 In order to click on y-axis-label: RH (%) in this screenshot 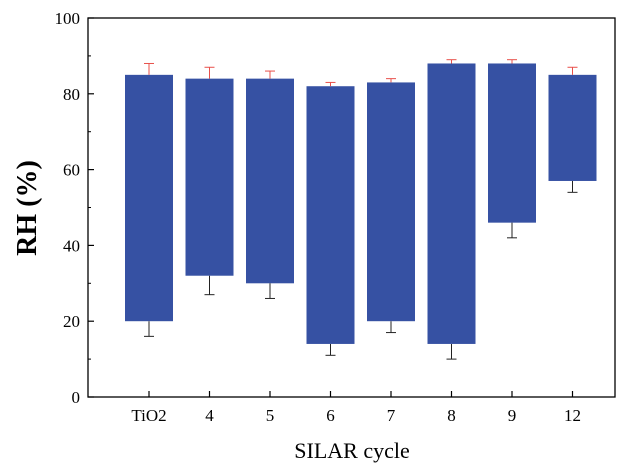, I will do `click(27, 208)`.